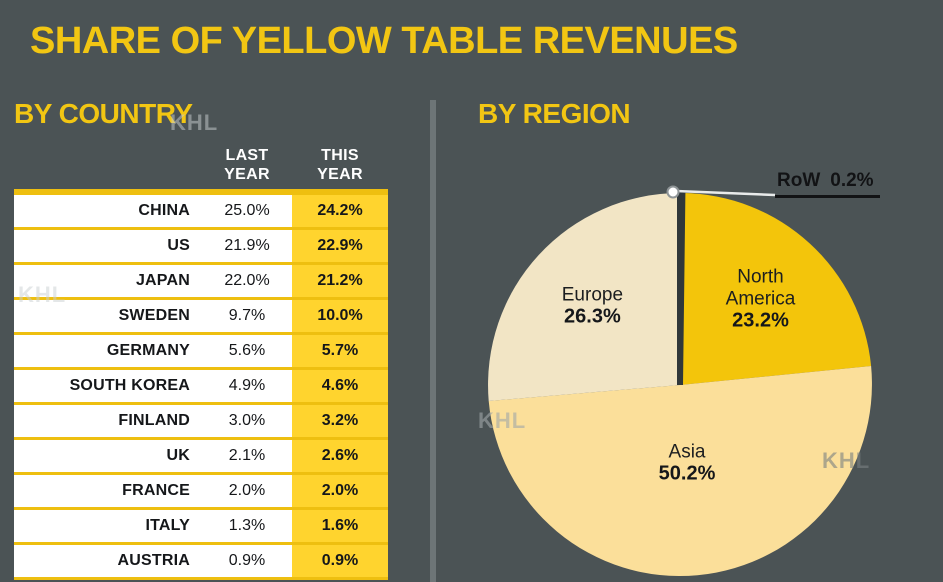 The width and height of the screenshot is (943, 582). I want to click on this-year-value: 10.0%, so click(340, 316).